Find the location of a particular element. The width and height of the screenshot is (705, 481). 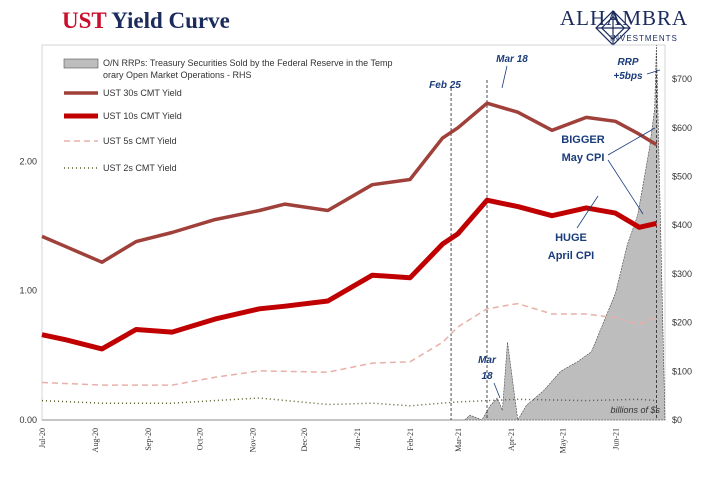

chart-title: UST Yield Curve is located at coordinates (146, 21).